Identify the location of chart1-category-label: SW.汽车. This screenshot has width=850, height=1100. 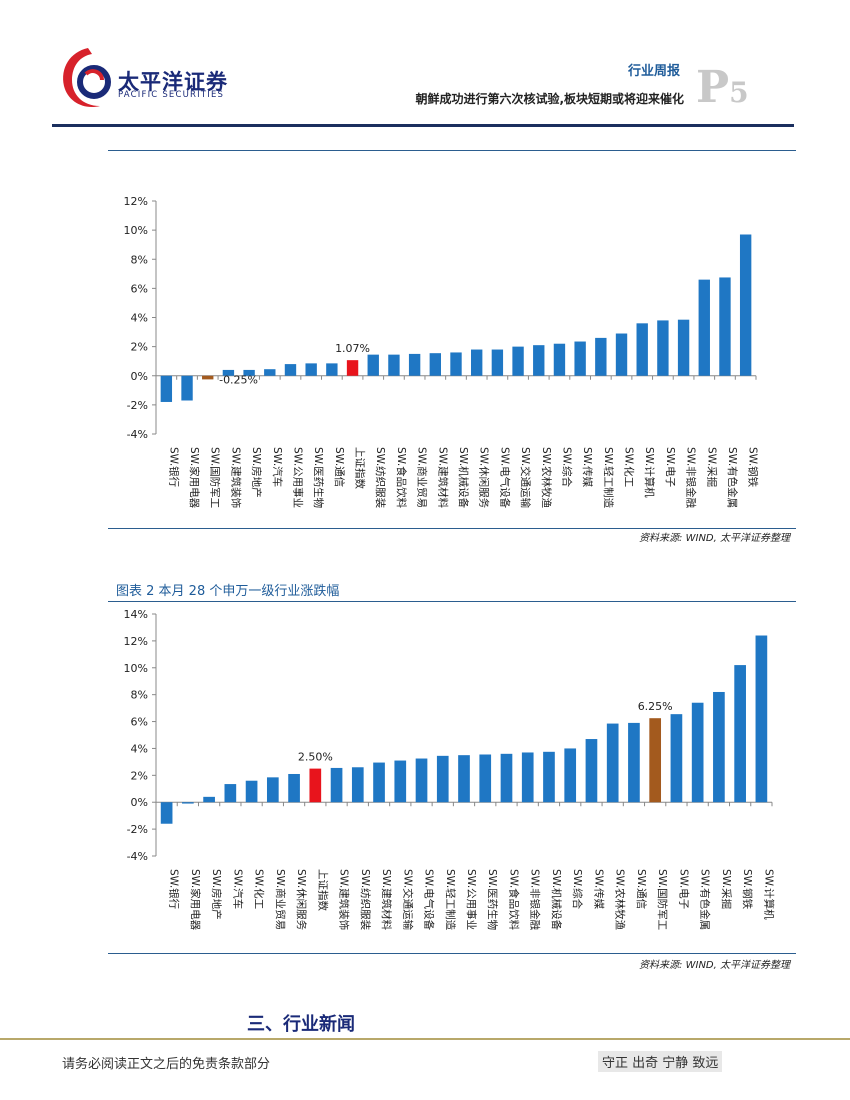
(277, 467).